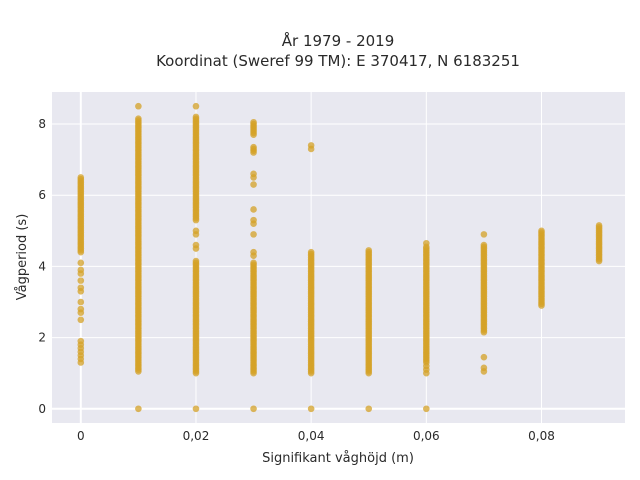  I want to click on x-axis-label: Signifikant våghöjd (m), so click(338, 458).